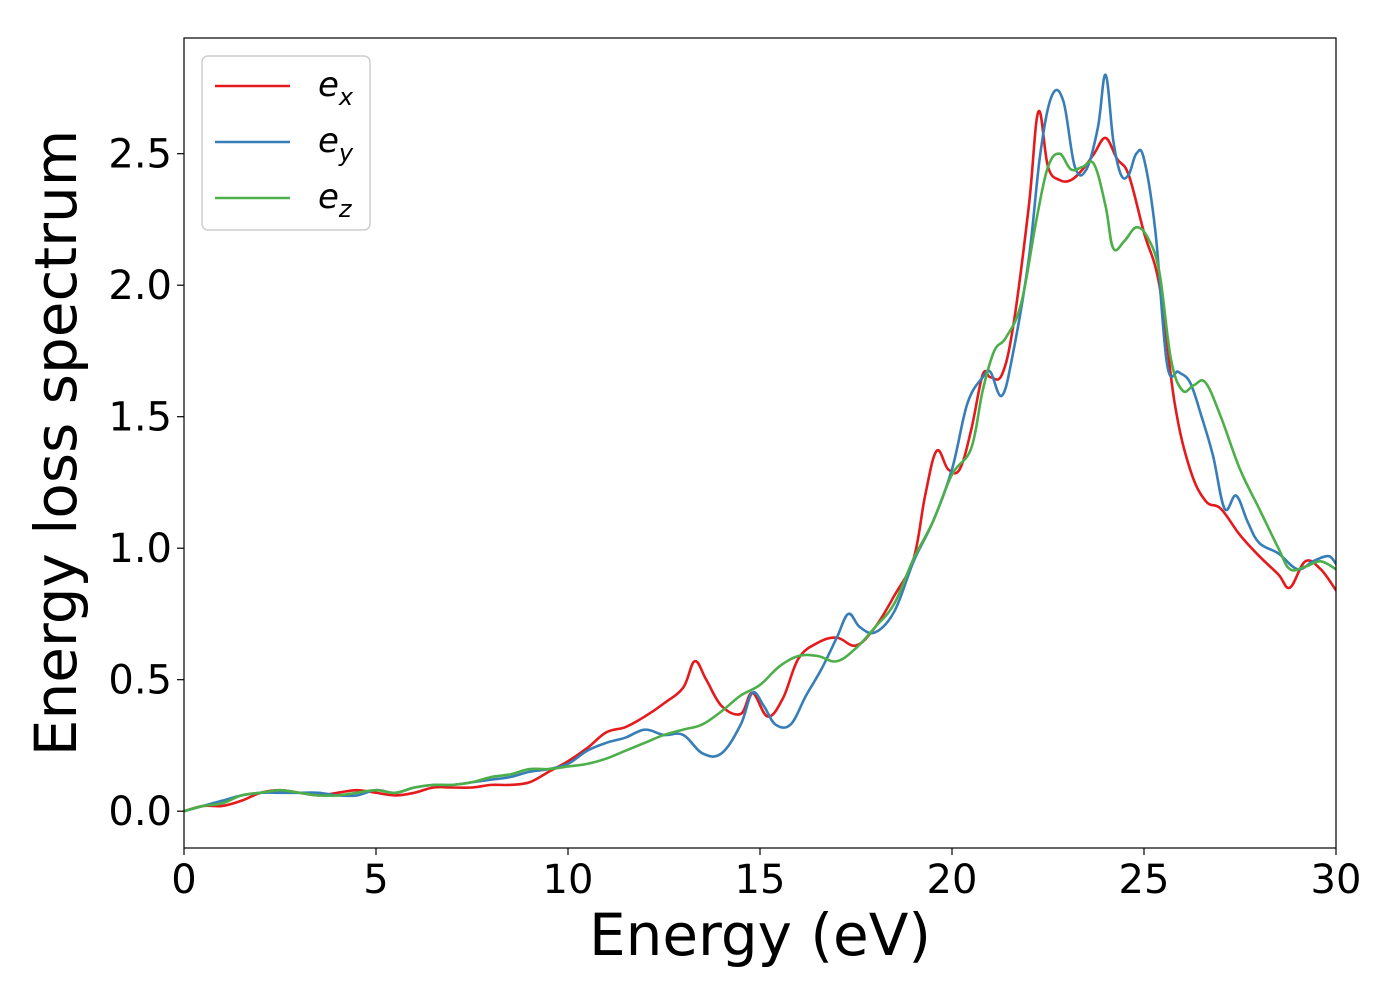 This screenshot has height=1000, width=1400. I want to click on x-tick-label: 15, so click(760, 880).